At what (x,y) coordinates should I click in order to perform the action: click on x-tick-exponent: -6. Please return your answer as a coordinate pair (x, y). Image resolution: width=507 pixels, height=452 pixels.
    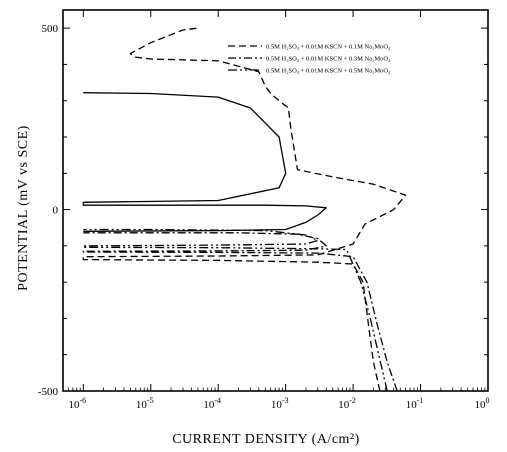
    Looking at the image, I should click on (82, 400).